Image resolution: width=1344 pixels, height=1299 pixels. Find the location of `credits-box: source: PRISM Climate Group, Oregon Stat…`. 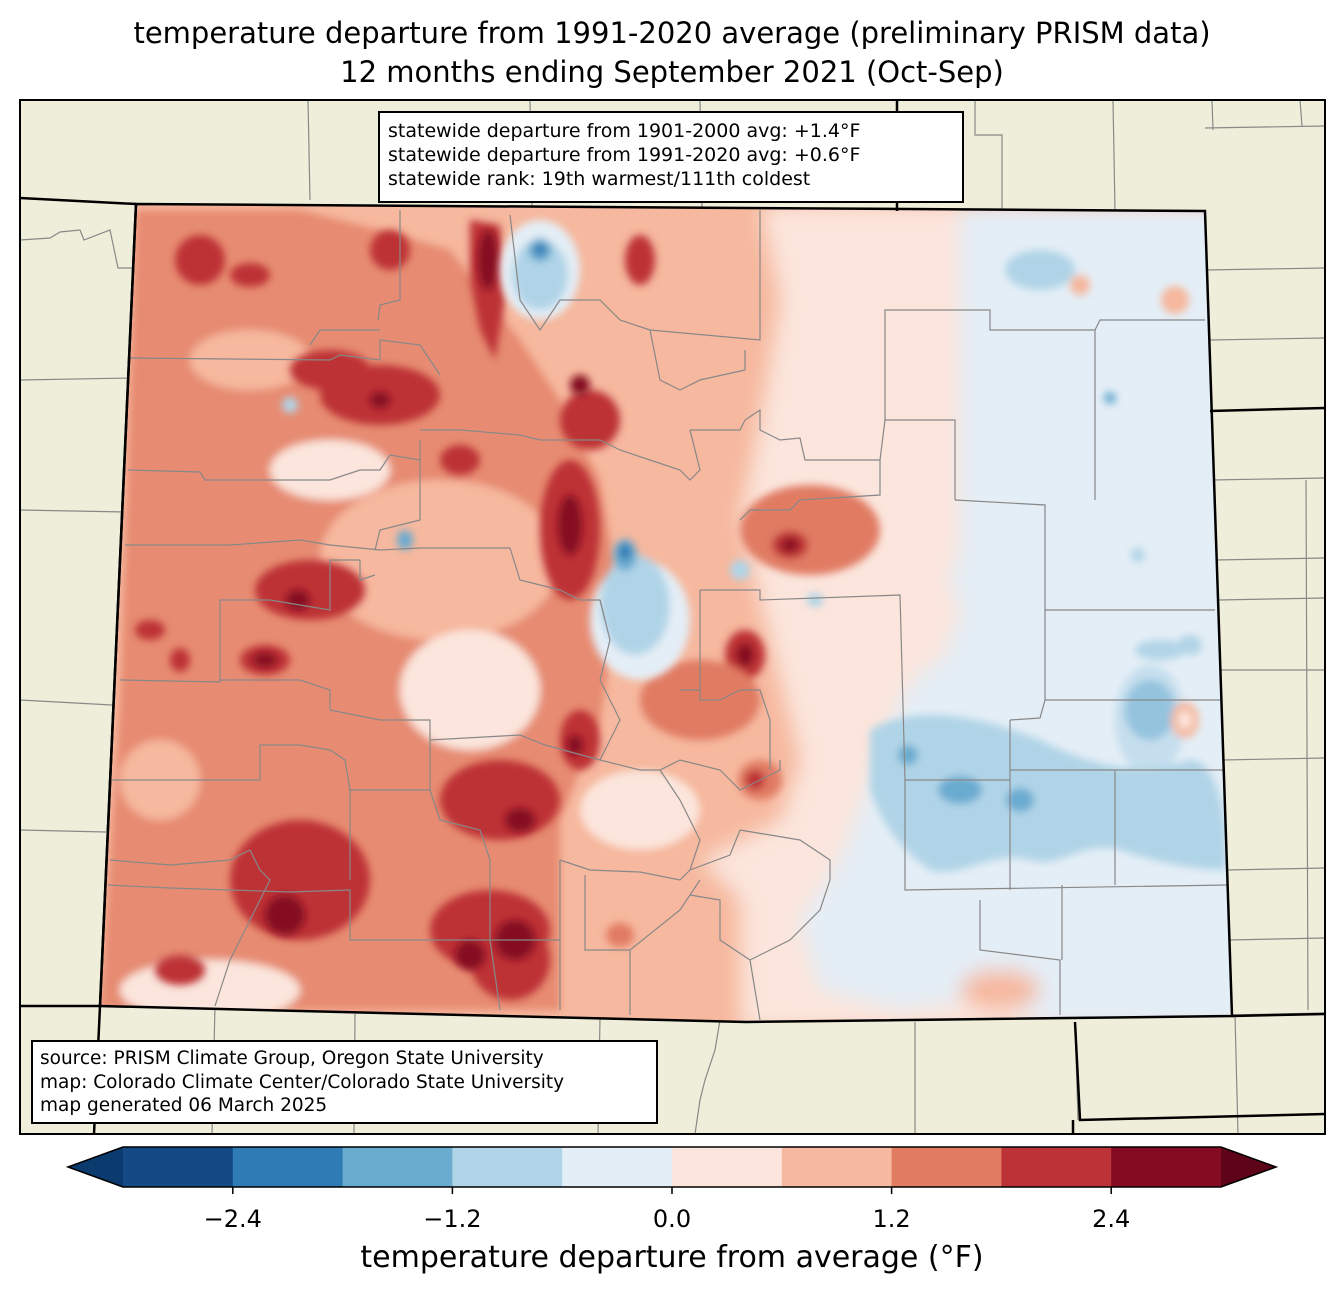

credits-box: source: PRISM Climate Group, Oregon Stat… is located at coordinates (344, 1082).